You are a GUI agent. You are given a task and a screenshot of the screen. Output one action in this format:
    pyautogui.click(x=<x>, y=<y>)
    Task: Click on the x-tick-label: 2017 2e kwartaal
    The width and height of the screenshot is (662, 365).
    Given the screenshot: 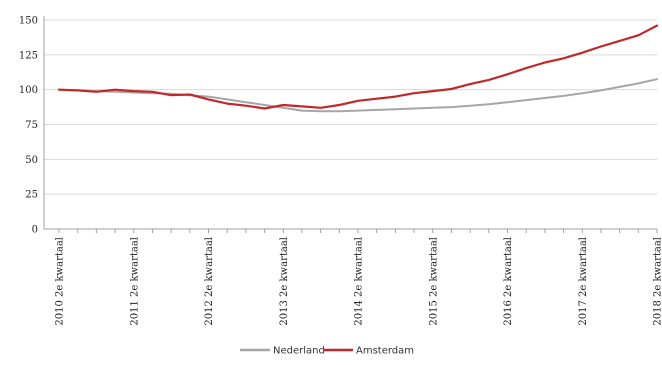 What is the action you would take?
    pyautogui.click(x=583, y=281)
    